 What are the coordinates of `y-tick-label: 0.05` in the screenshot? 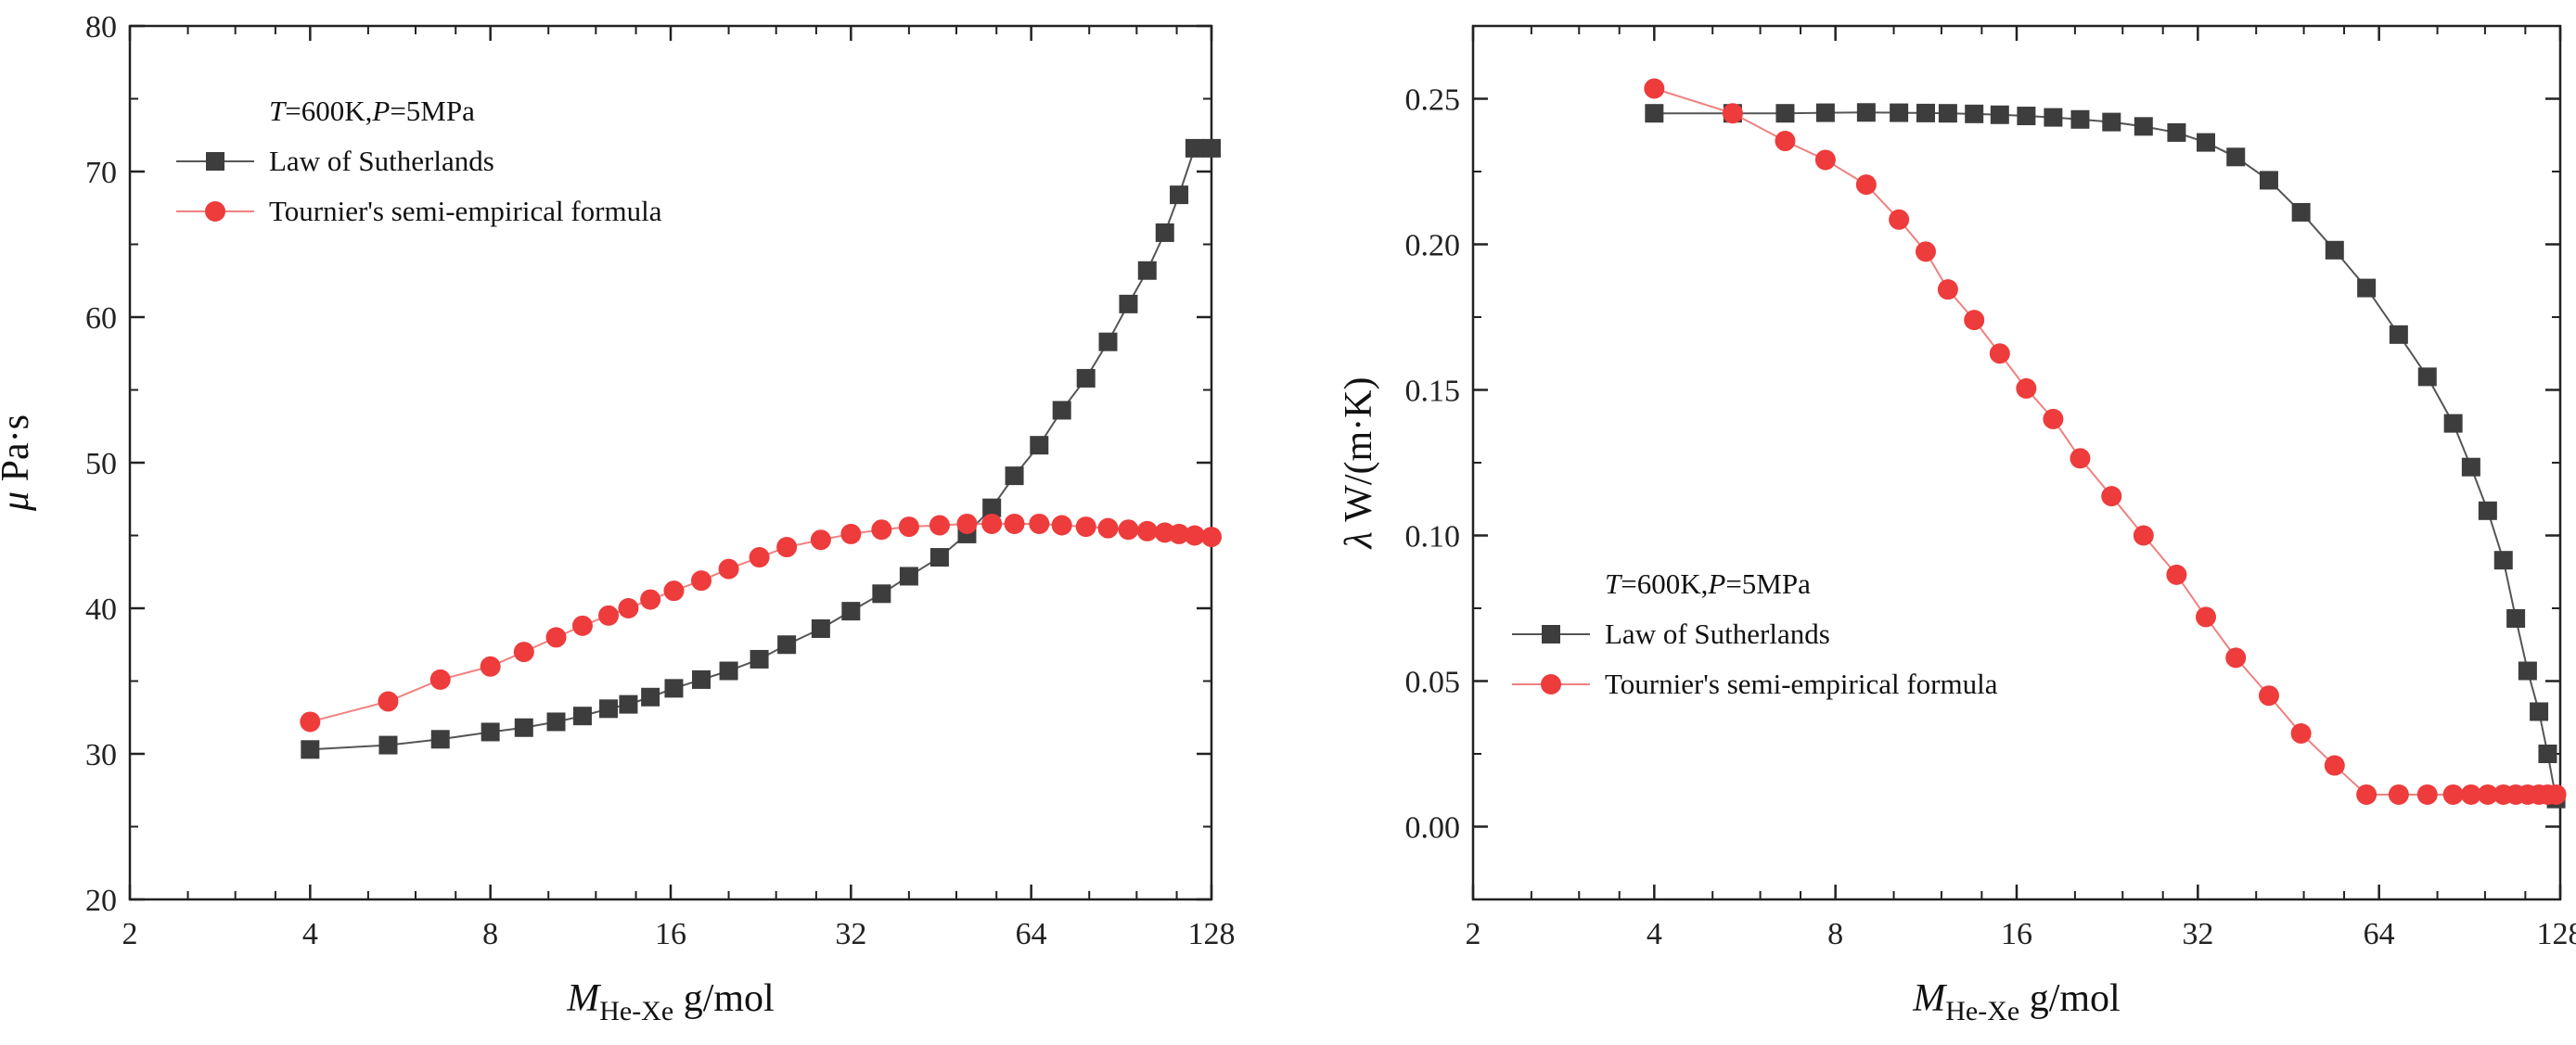 It's located at (1433, 683).